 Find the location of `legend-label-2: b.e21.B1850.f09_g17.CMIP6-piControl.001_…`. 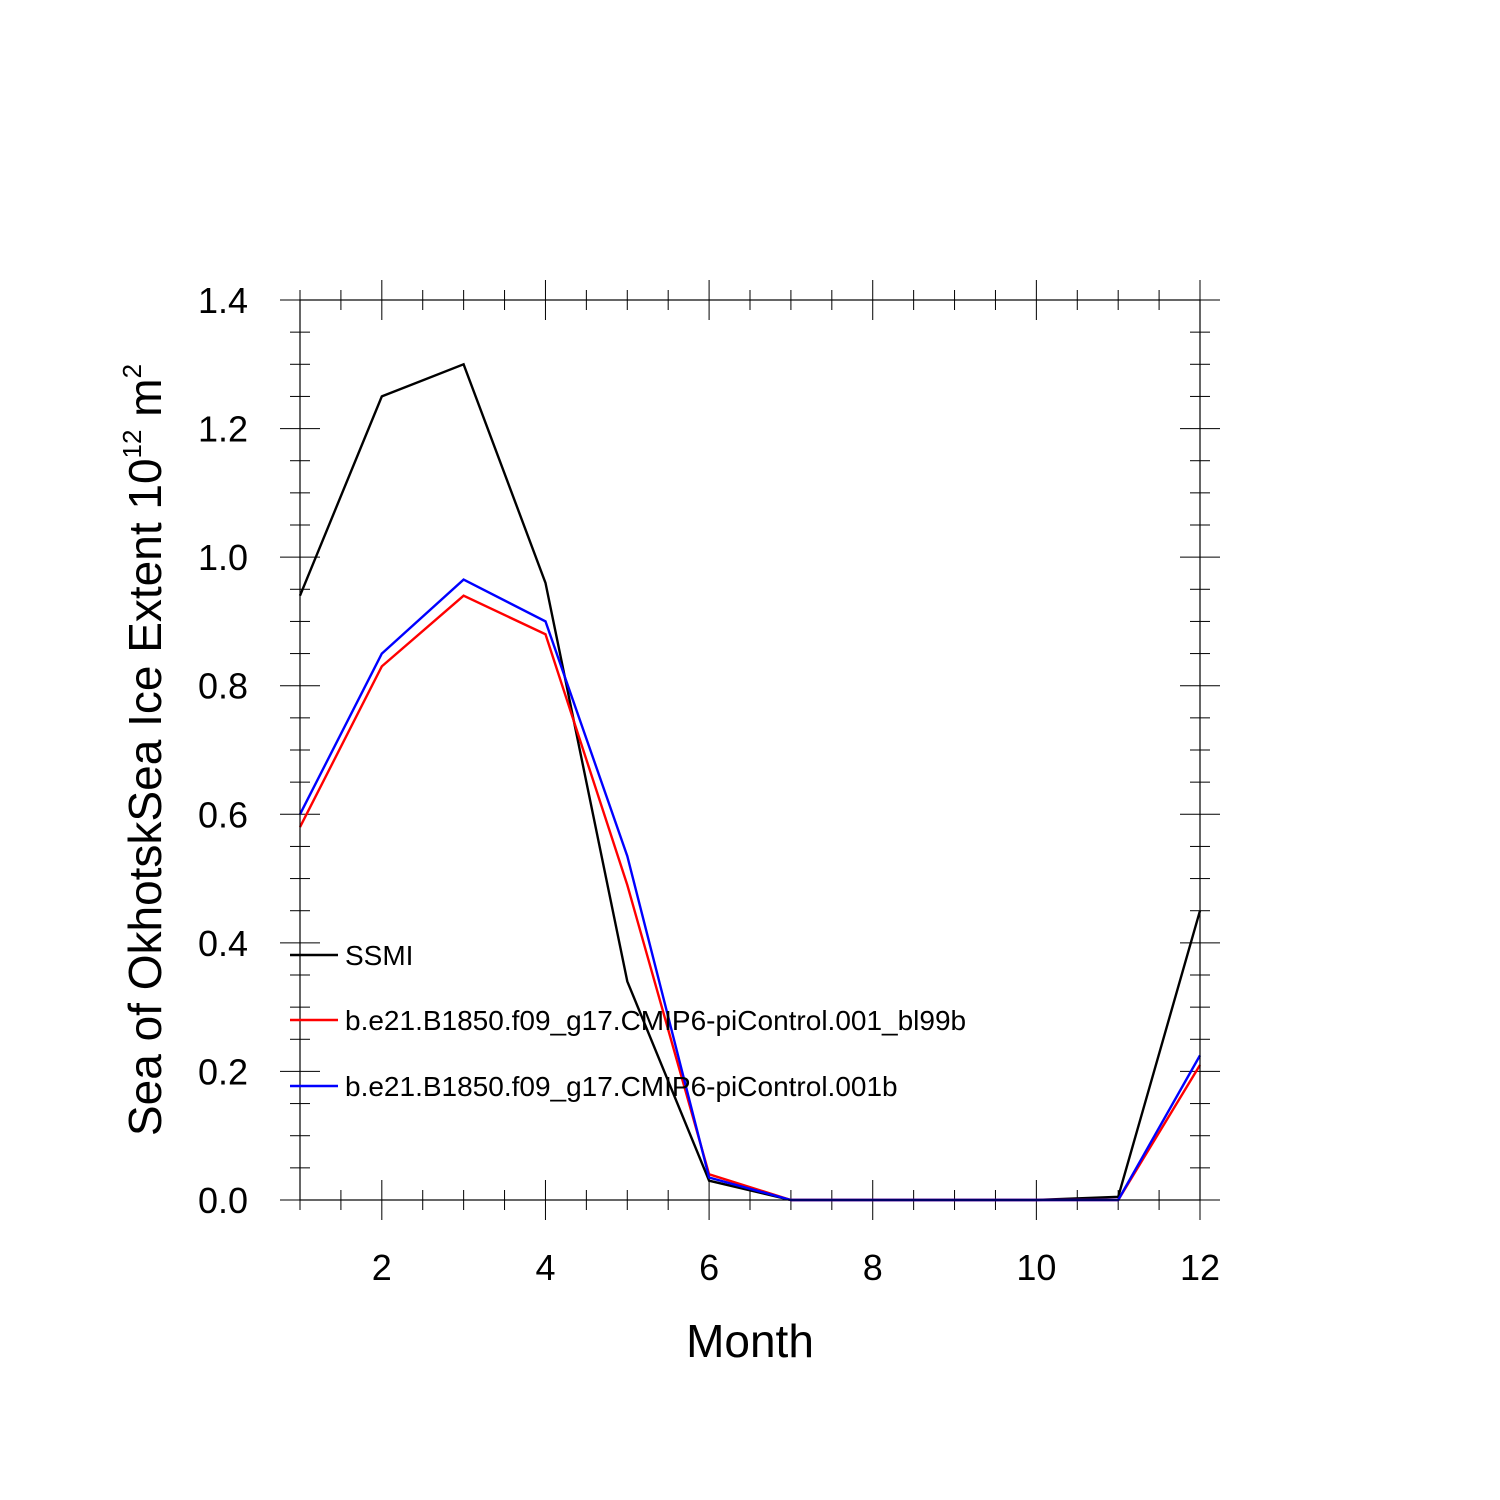

legend-label-2: b.e21.B1850.f09_g17.CMIP6-piControl.001_… is located at coordinates (655, 1020).